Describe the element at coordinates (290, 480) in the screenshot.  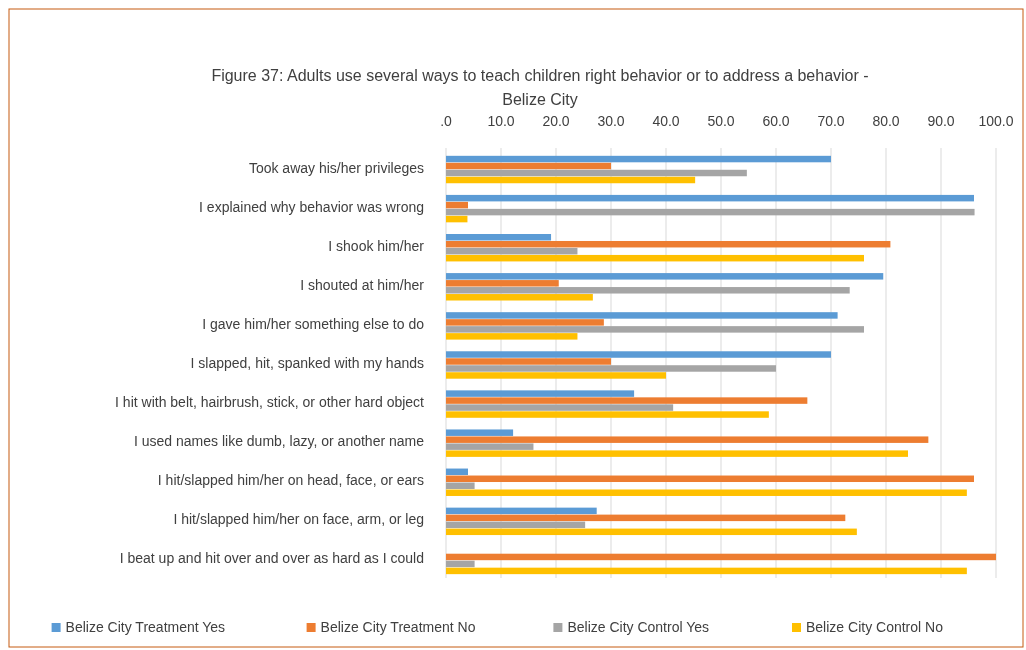
I see `y-tick-label: I hit/slapped him/her on head, face, or ears` at that location.